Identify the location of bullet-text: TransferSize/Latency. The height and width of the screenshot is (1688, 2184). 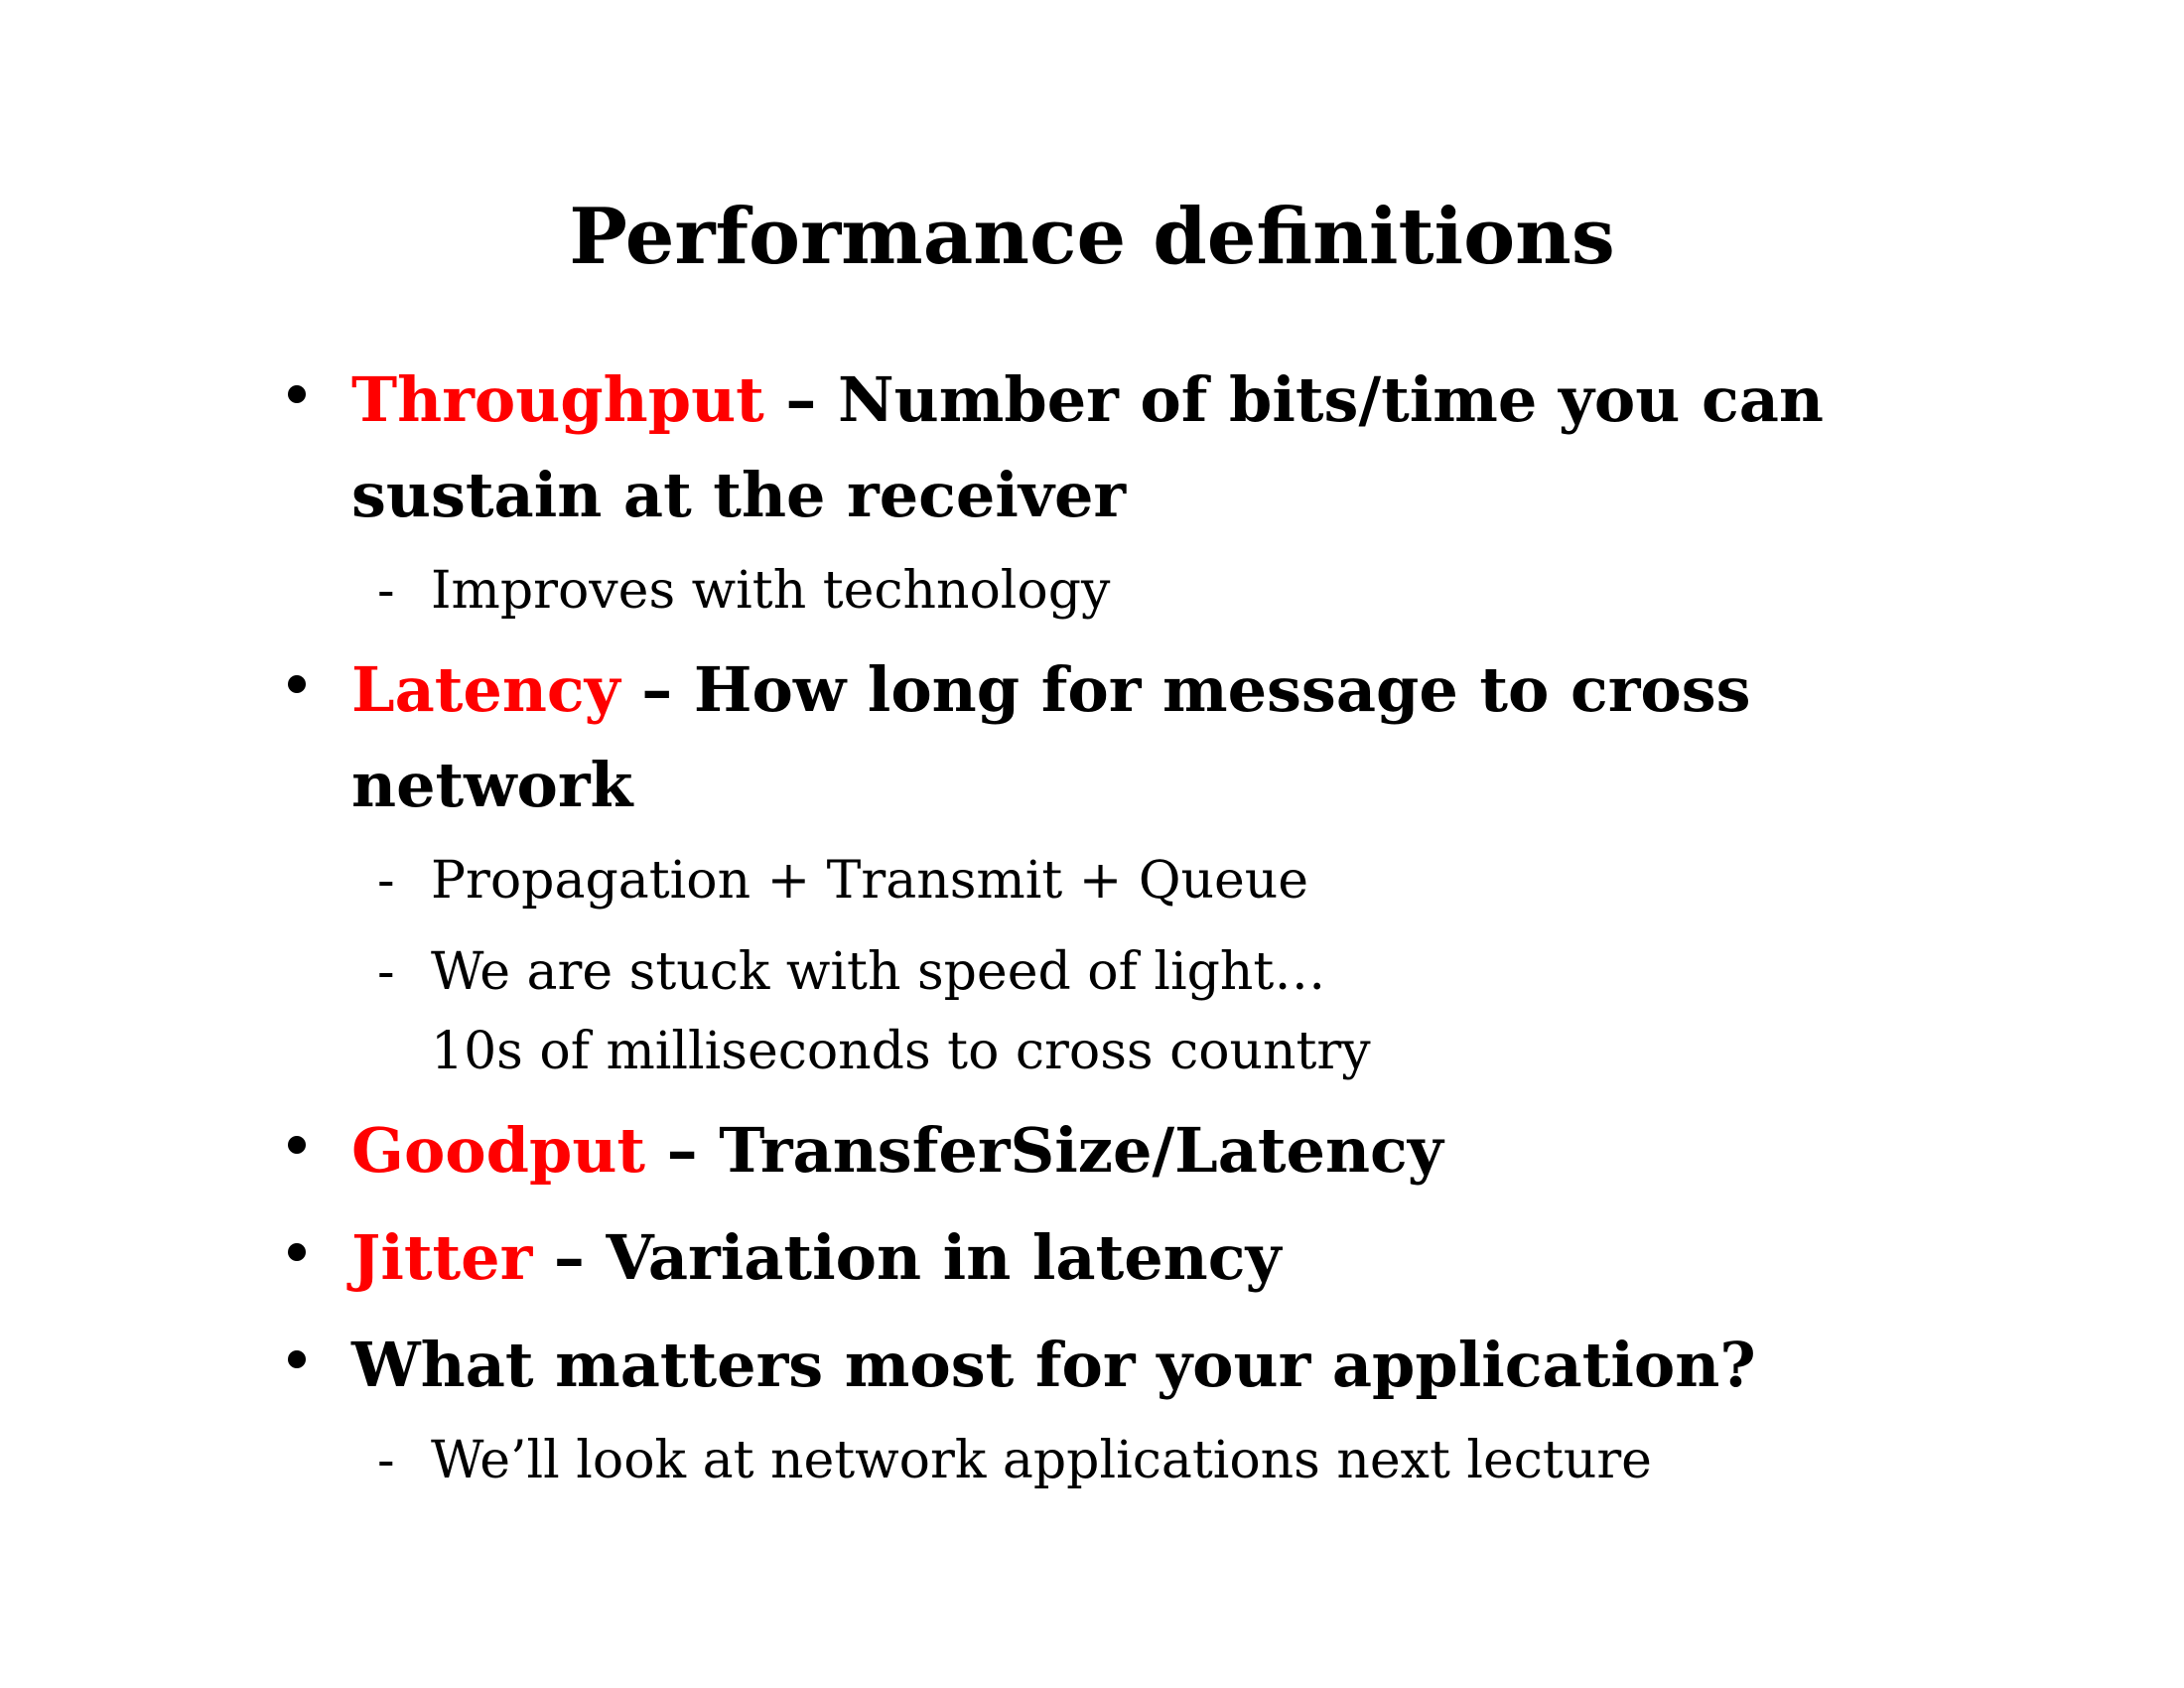
(1081, 1150).